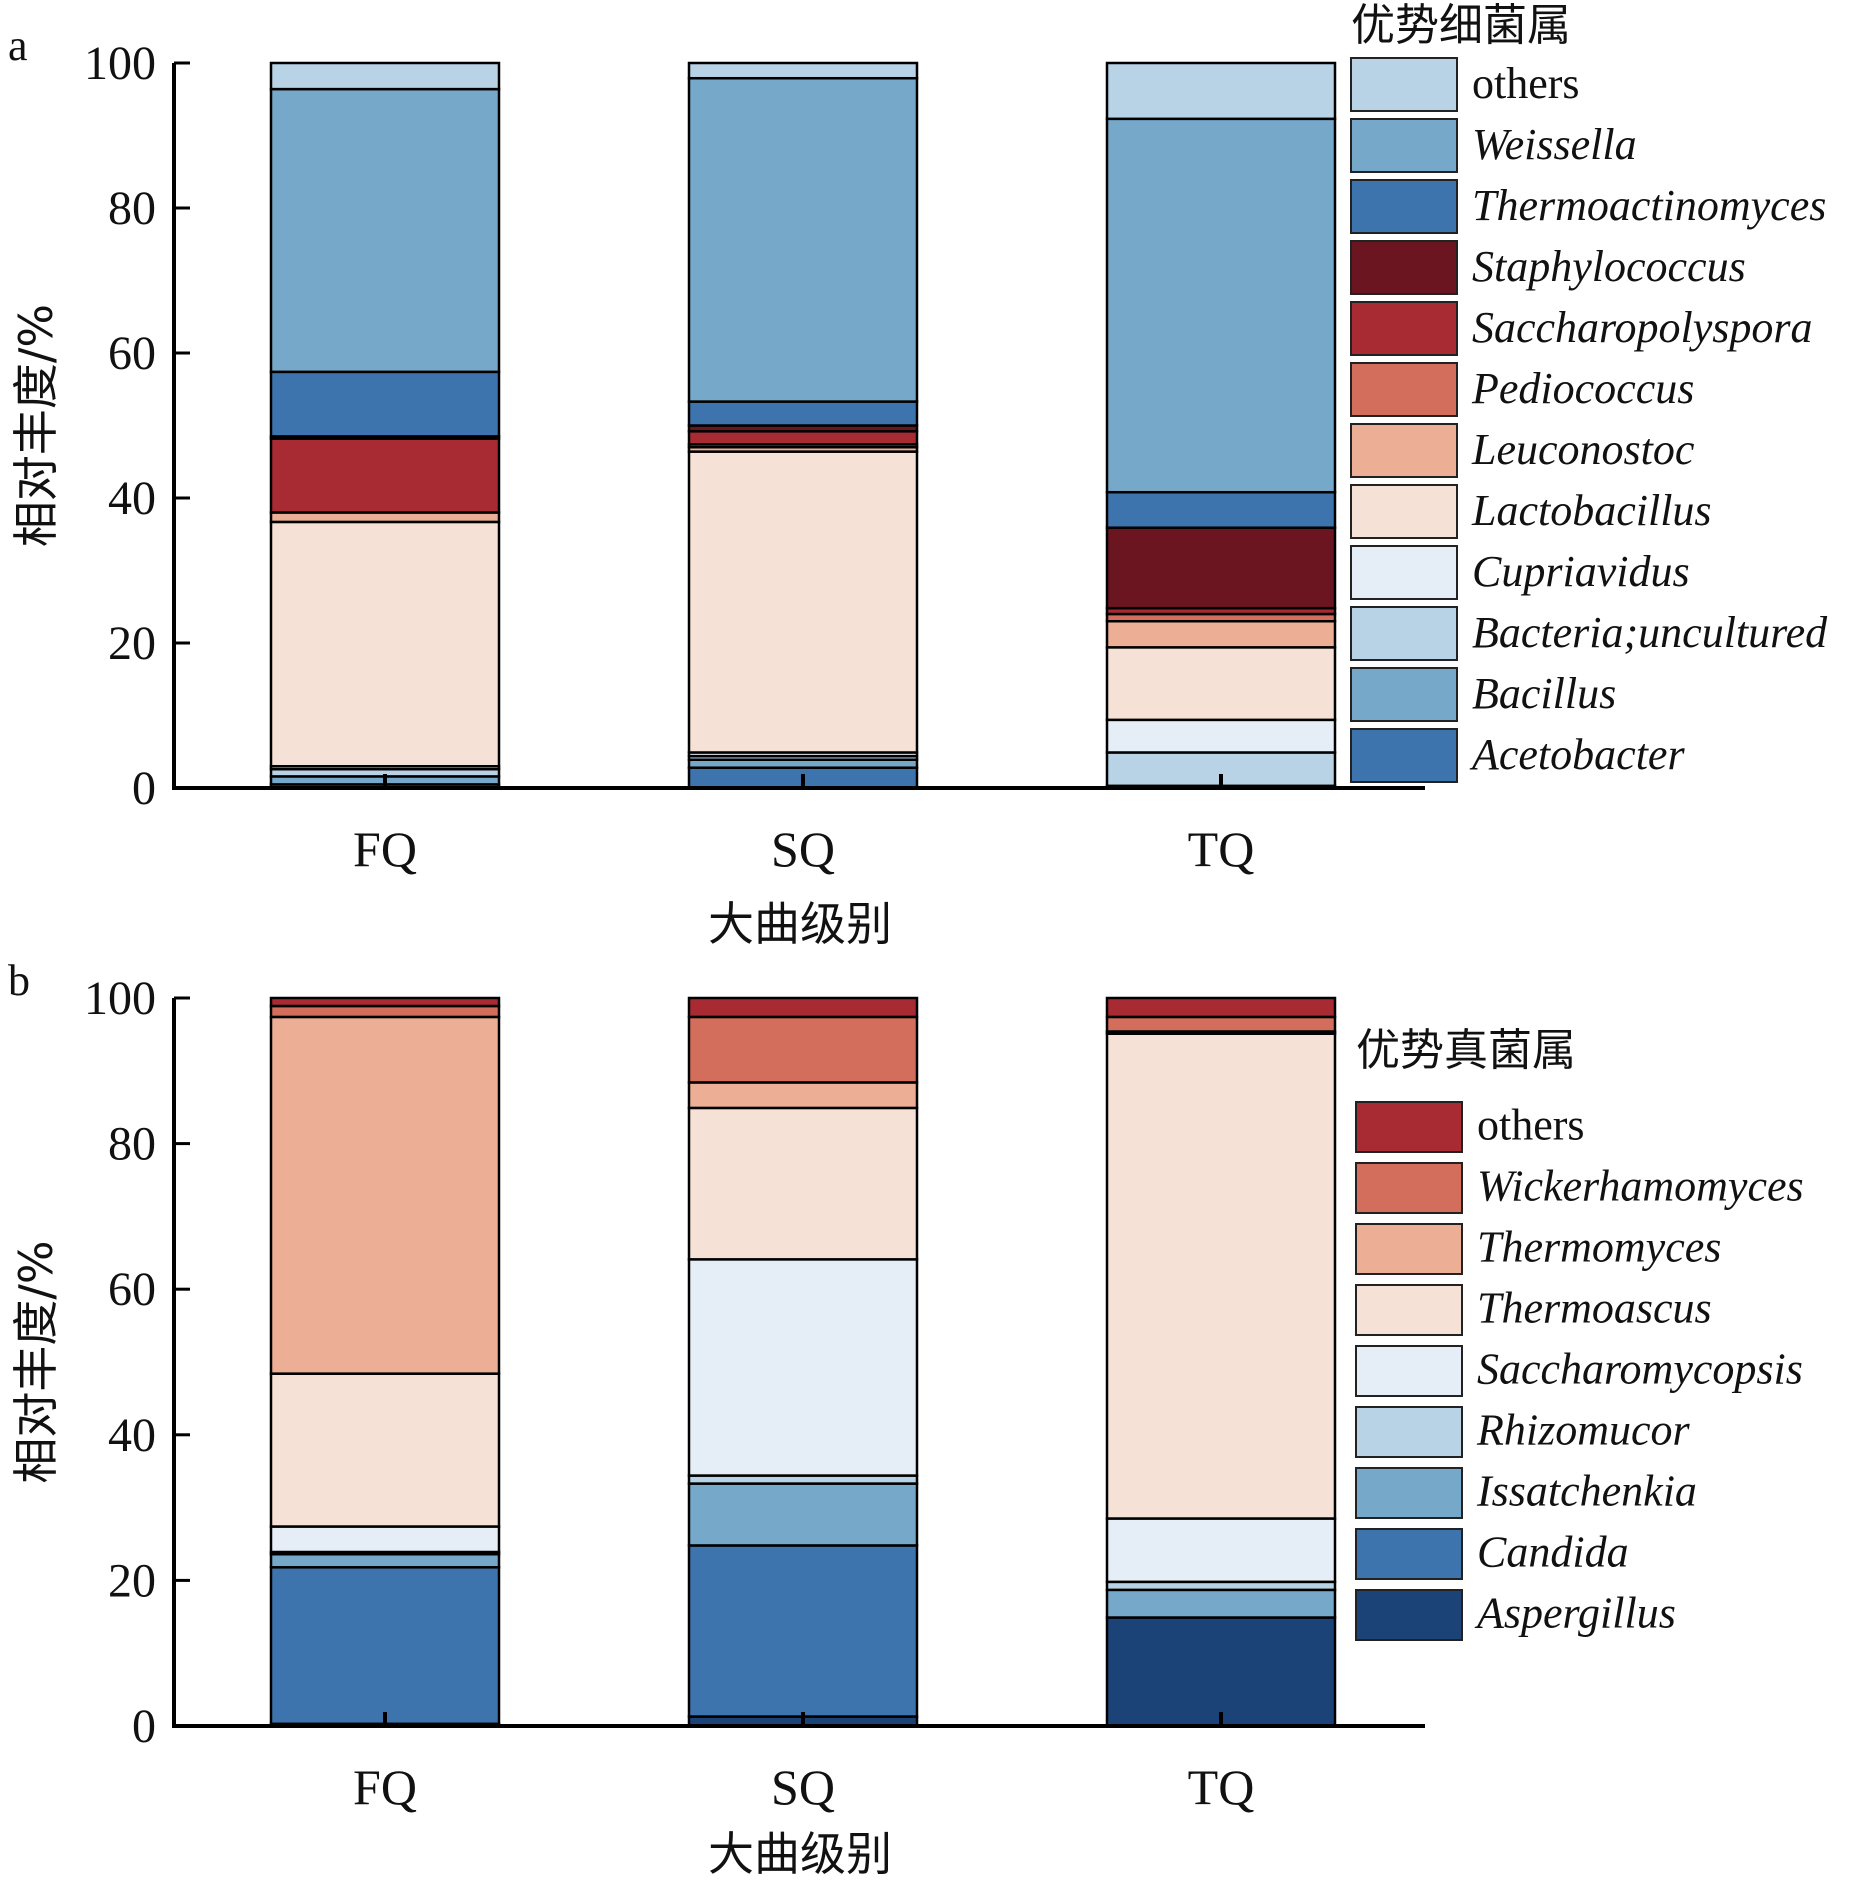 The width and height of the screenshot is (1870, 1888). What do you see at coordinates (1586, 1491) in the screenshot?
I see `legend-label: Issatchenkia` at bounding box center [1586, 1491].